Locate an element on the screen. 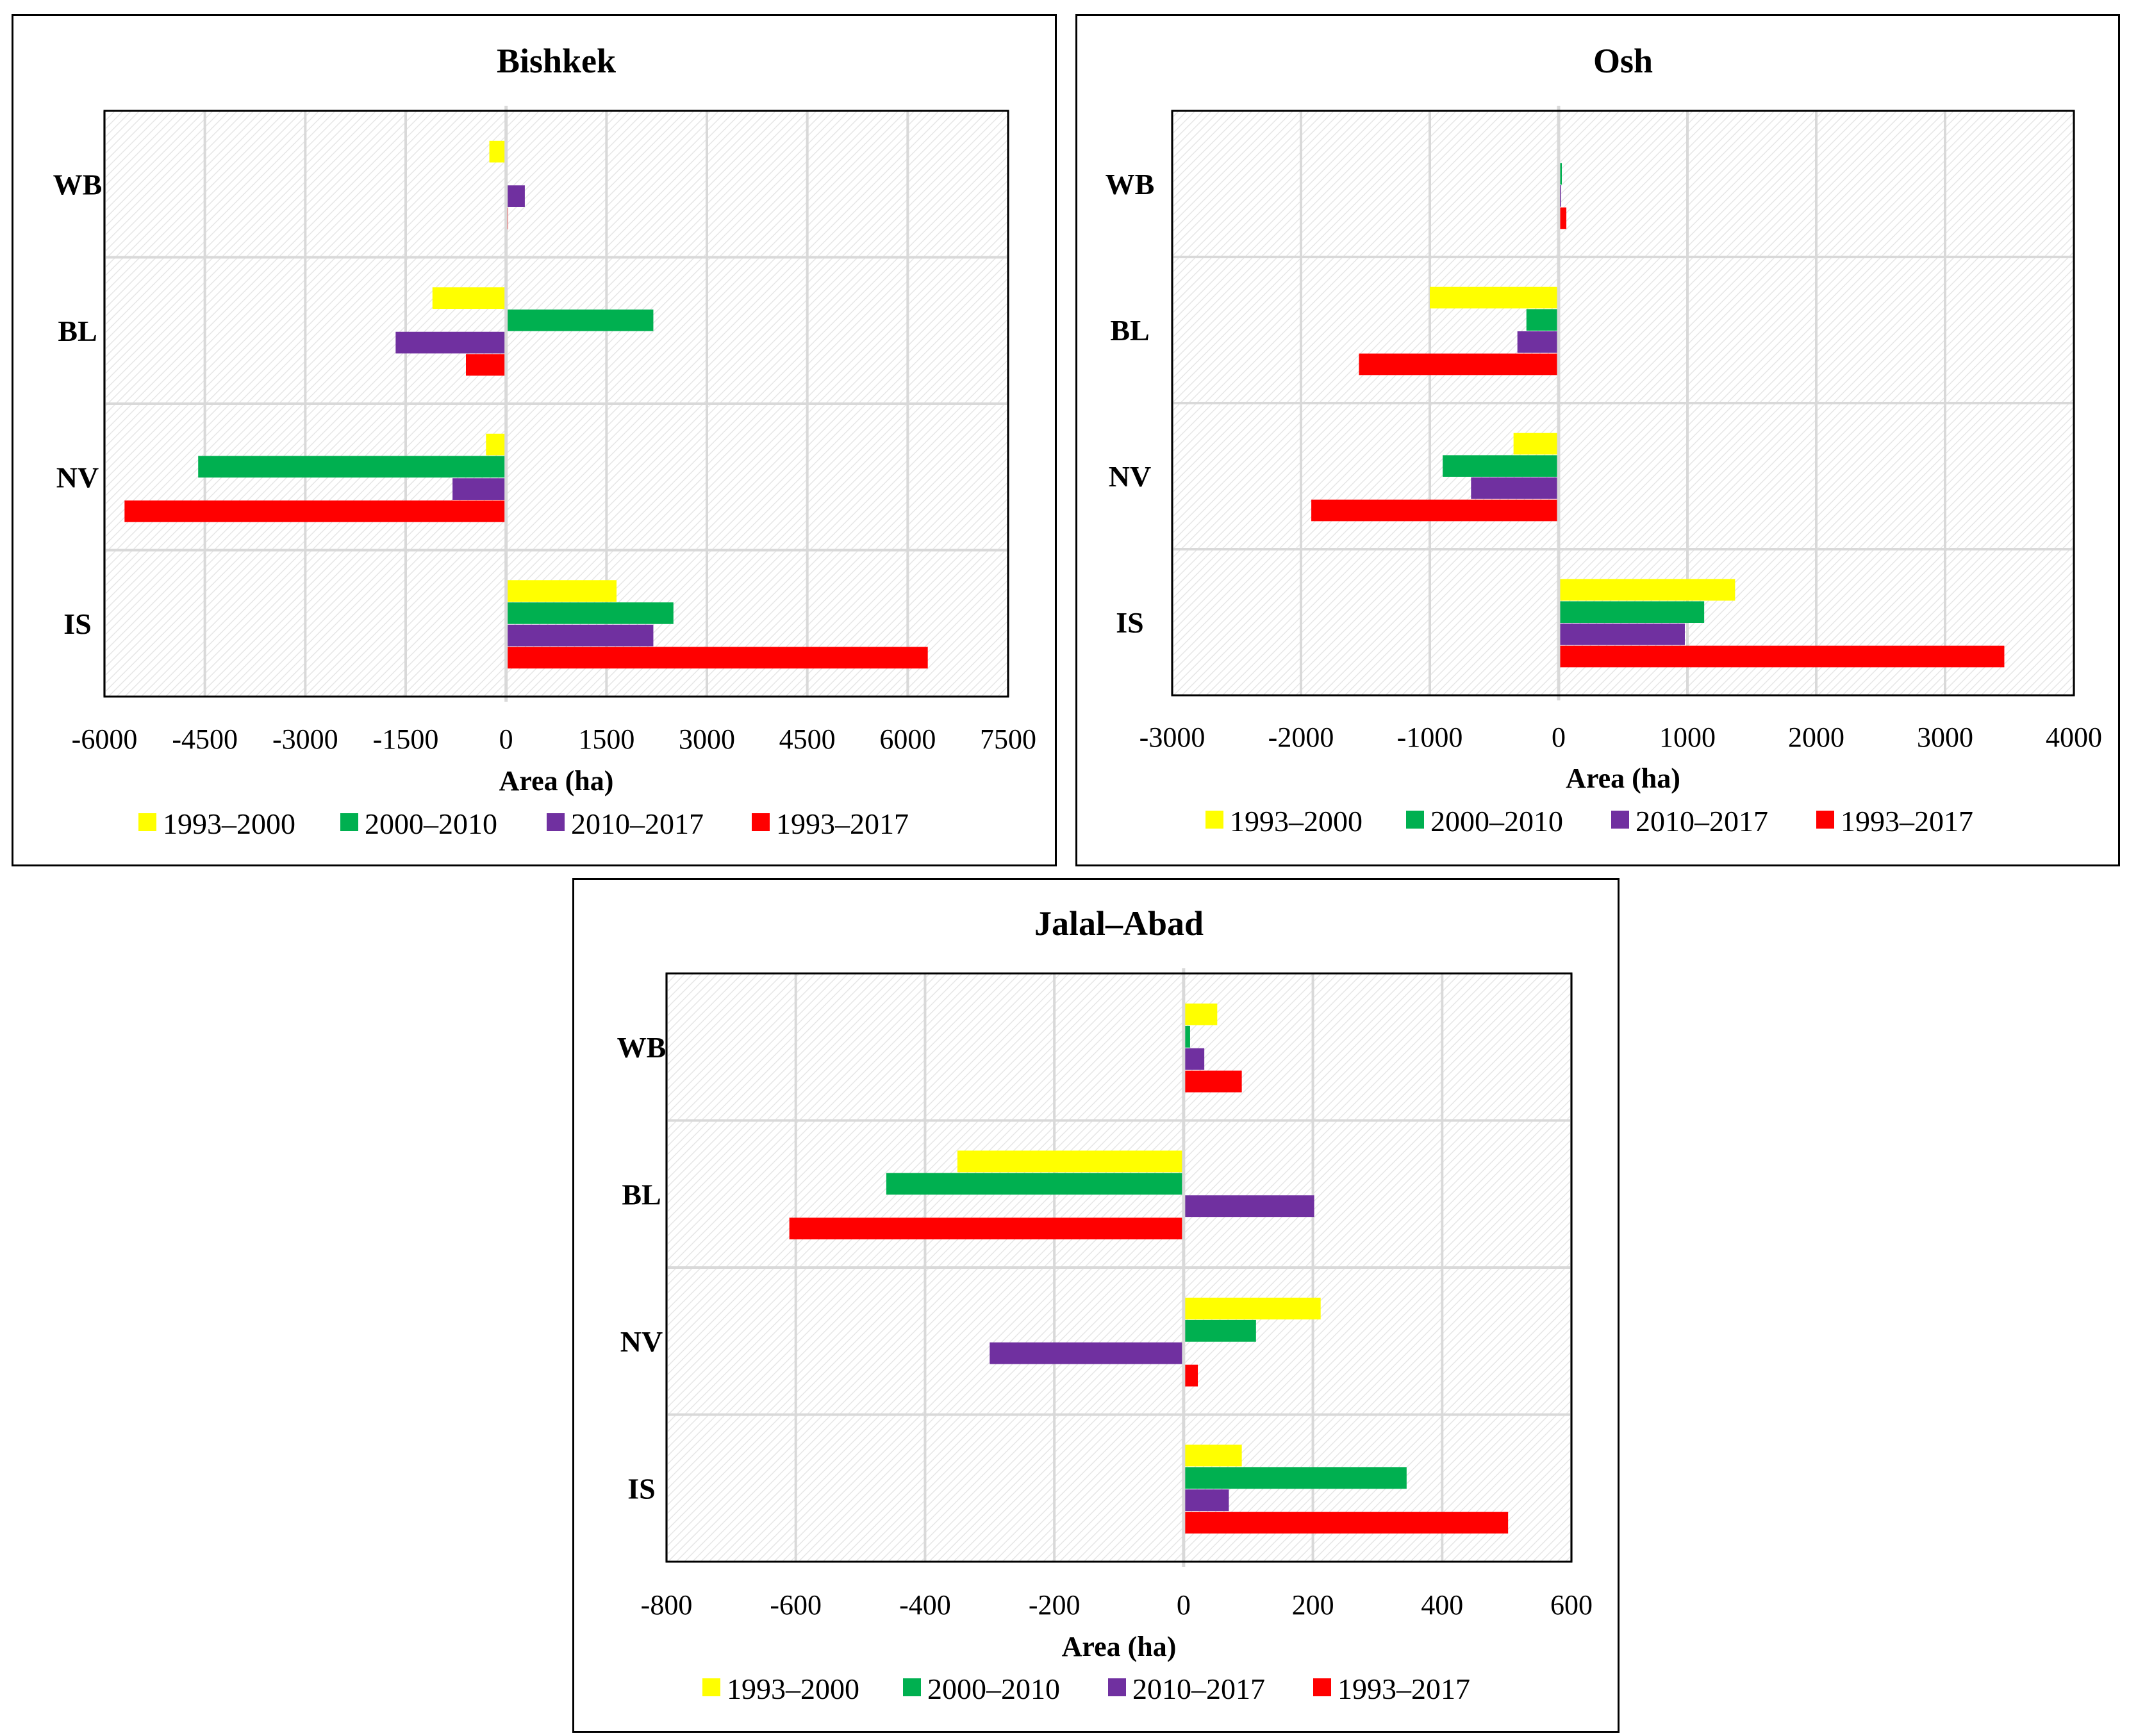  x-tick-label: -1500 is located at coordinates (406, 739).